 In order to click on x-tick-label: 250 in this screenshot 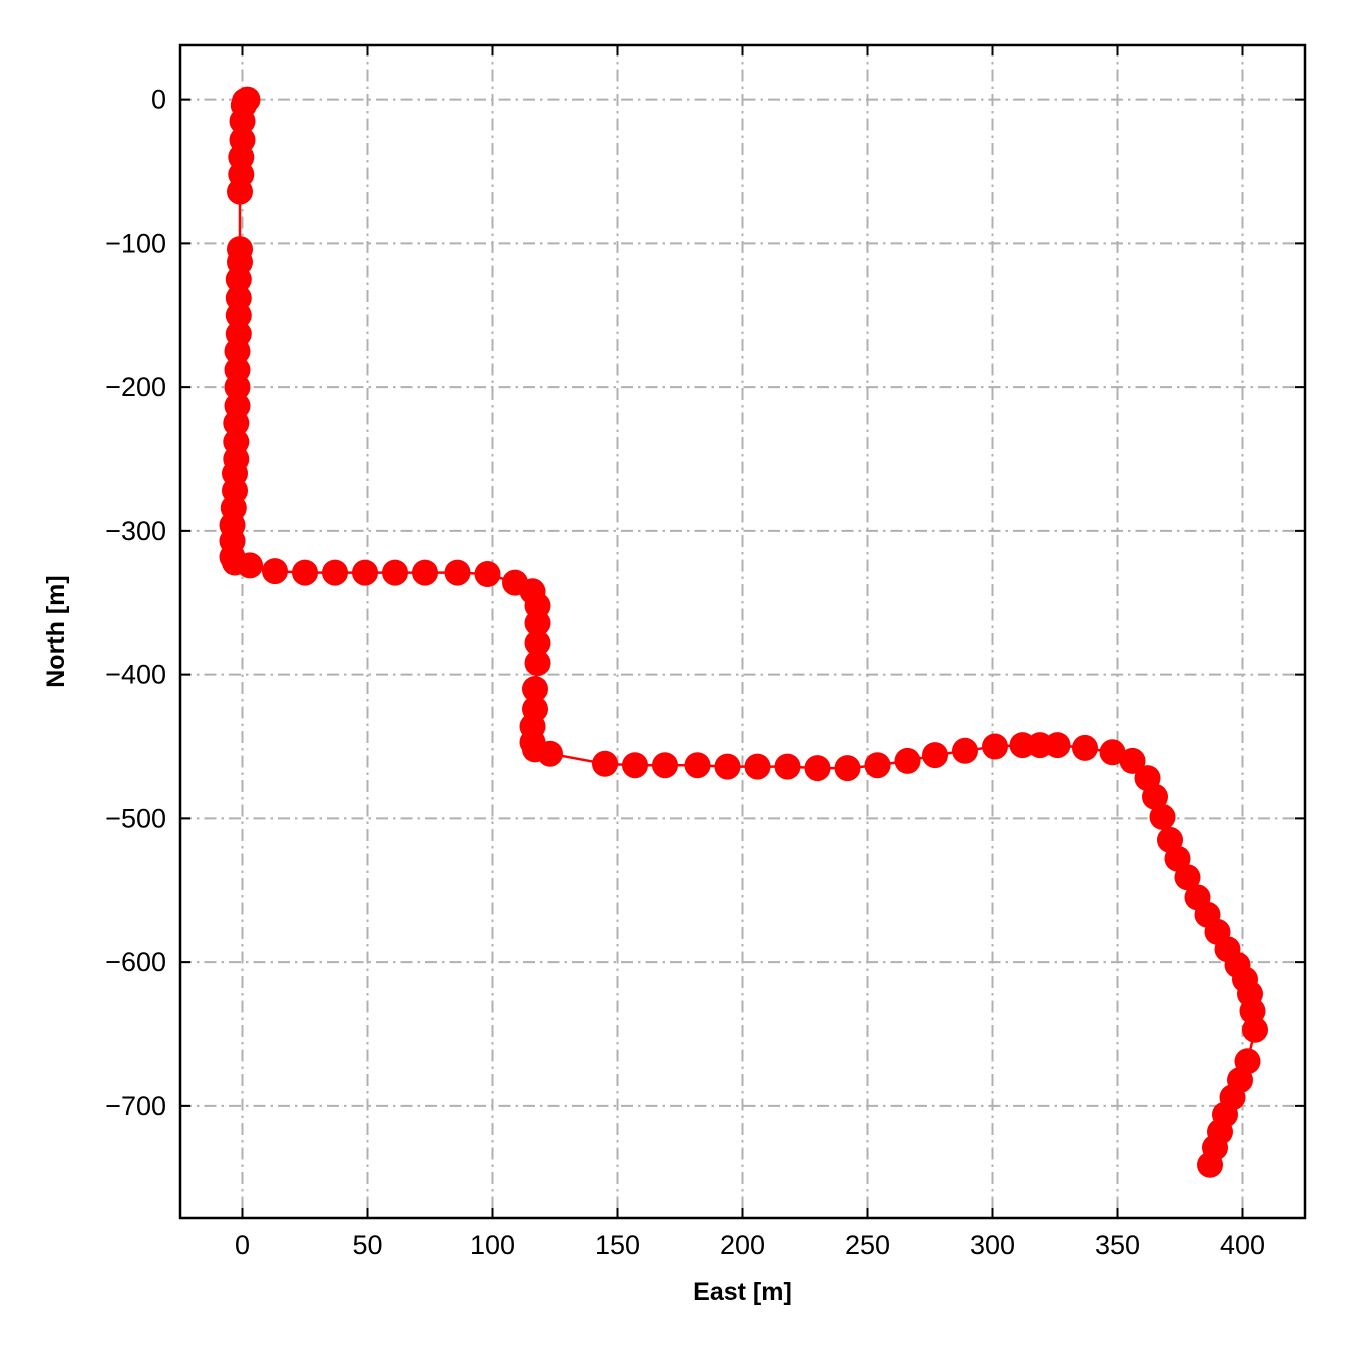, I will do `click(867, 1245)`.